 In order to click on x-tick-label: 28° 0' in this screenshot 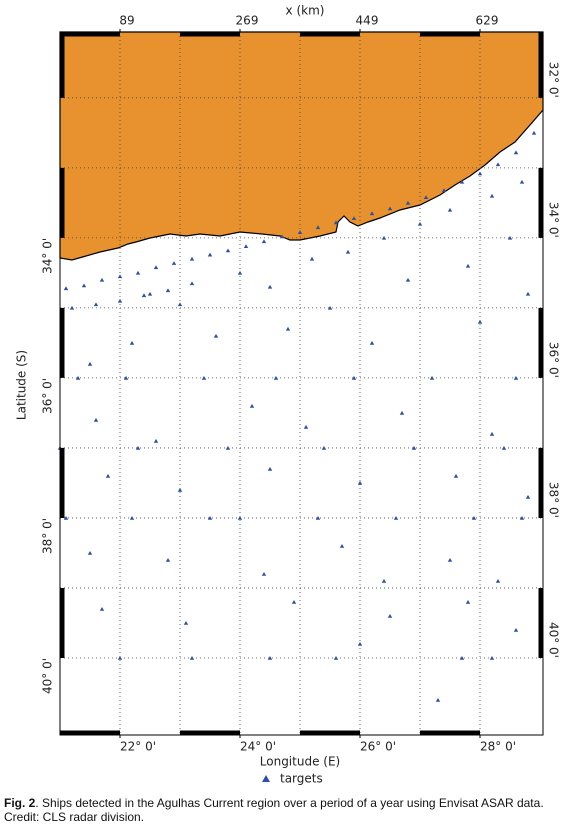, I will do `click(498, 747)`.